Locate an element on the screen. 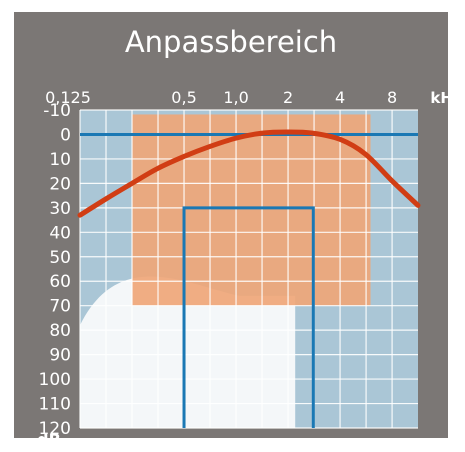 The width and height of the screenshot is (465, 452). y-tick-label: -10 is located at coordinates (57, 111).